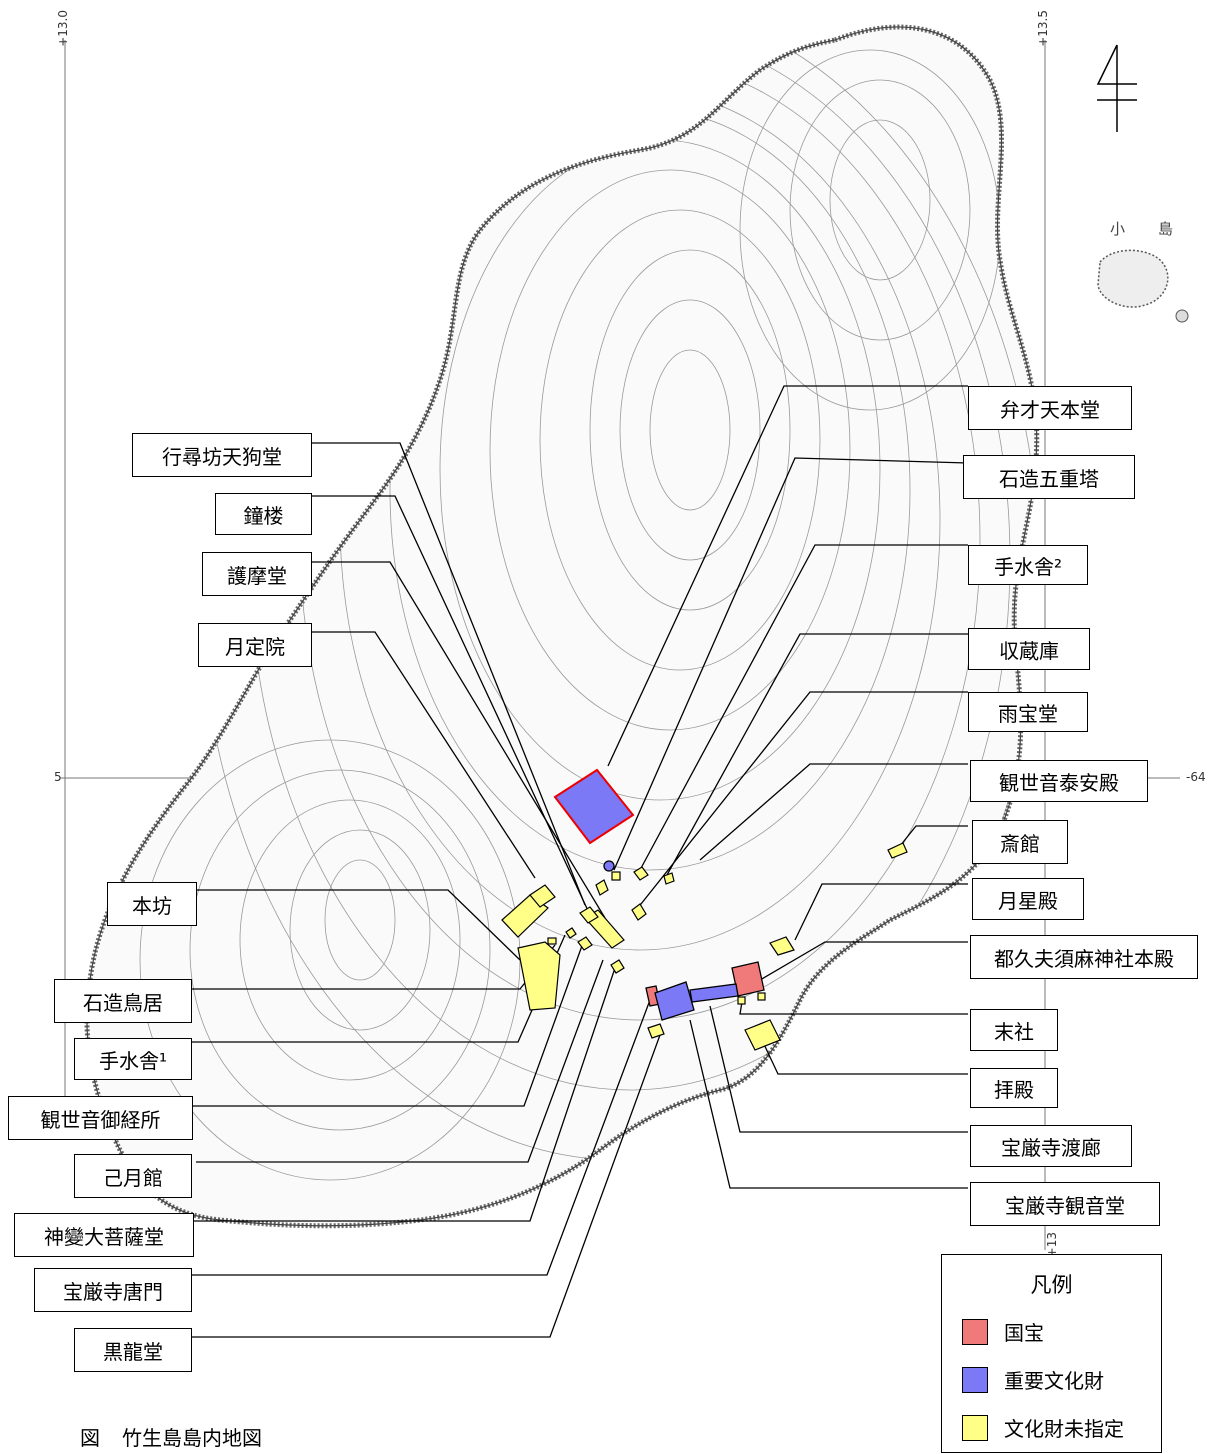 The height and width of the screenshot is (1454, 1222). What do you see at coordinates (263, 514) in the screenshot?
I see `label-shoro: 鐘楼` at bounding box center [263, 514].